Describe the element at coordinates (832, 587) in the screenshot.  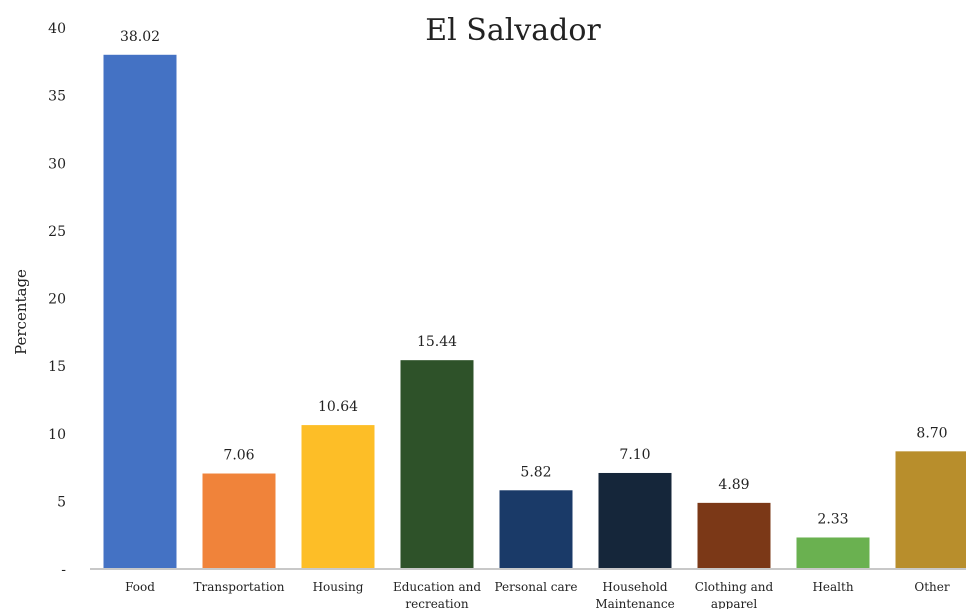
I see `x-tick-label: Health` at that location.